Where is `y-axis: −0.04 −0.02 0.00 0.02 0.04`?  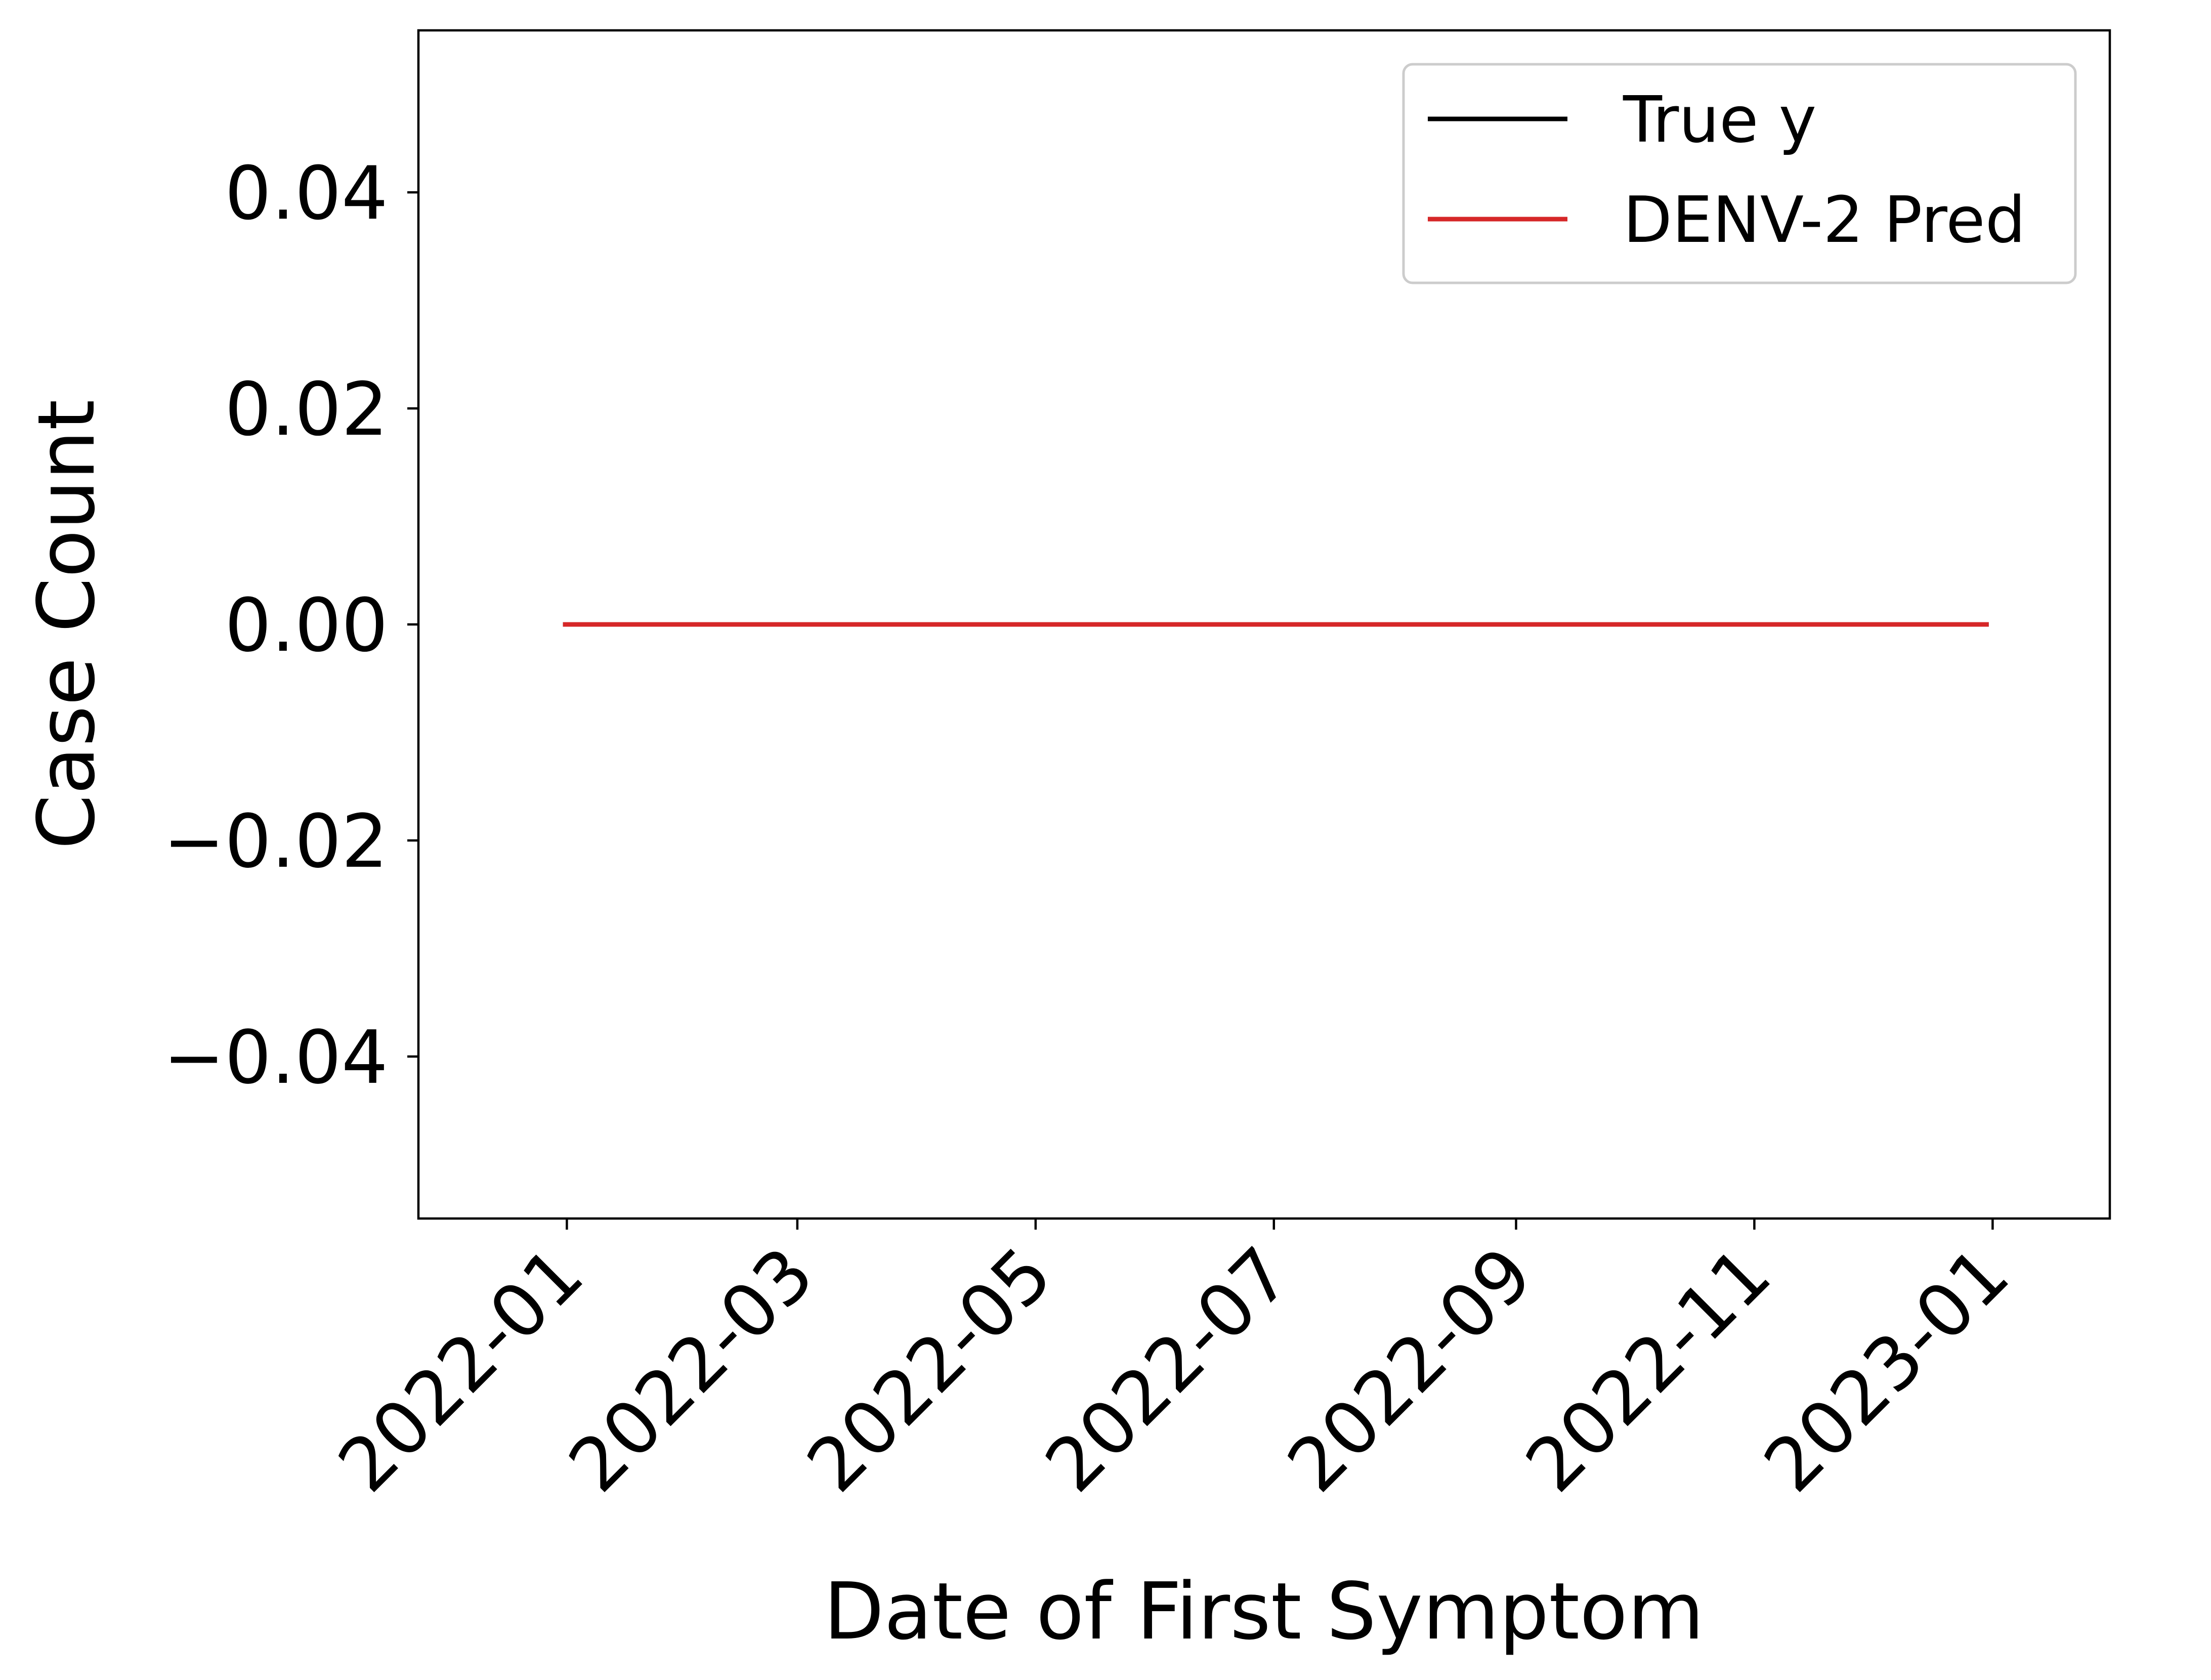 y-axis: −0.04 −0.02 0.00 0.02 0.04 is located at coordinates (291, 626).